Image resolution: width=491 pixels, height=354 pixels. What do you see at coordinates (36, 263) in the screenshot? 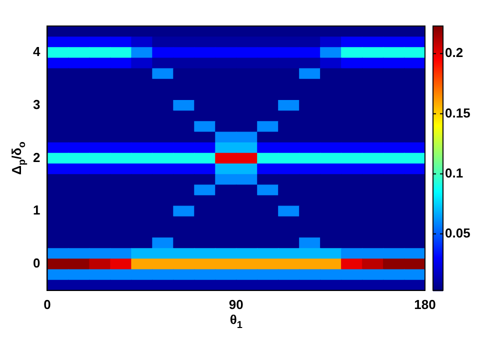
I see `y-tick-label: 0` at bounding box center [36, 263].